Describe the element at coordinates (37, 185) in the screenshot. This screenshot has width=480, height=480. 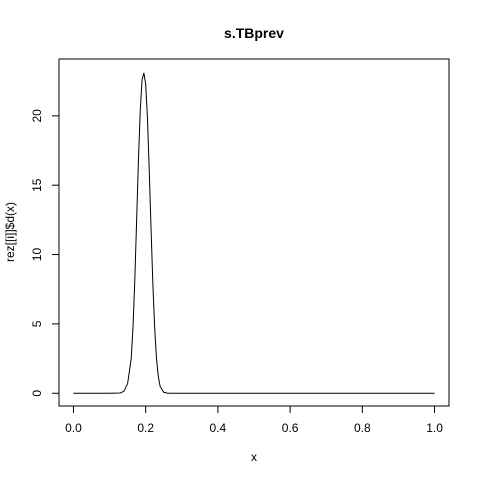
I see `y-tick-label: 15` at that location.